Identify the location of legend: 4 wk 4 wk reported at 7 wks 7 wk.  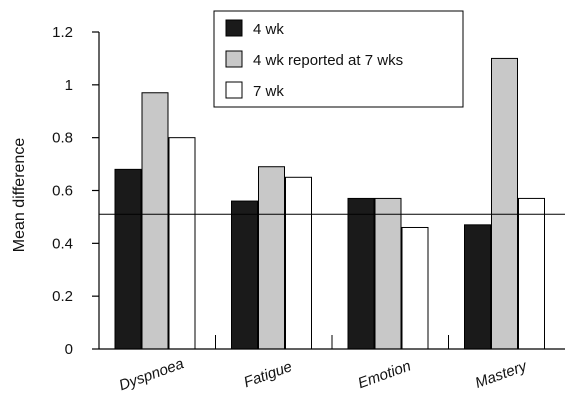
(338, 59).